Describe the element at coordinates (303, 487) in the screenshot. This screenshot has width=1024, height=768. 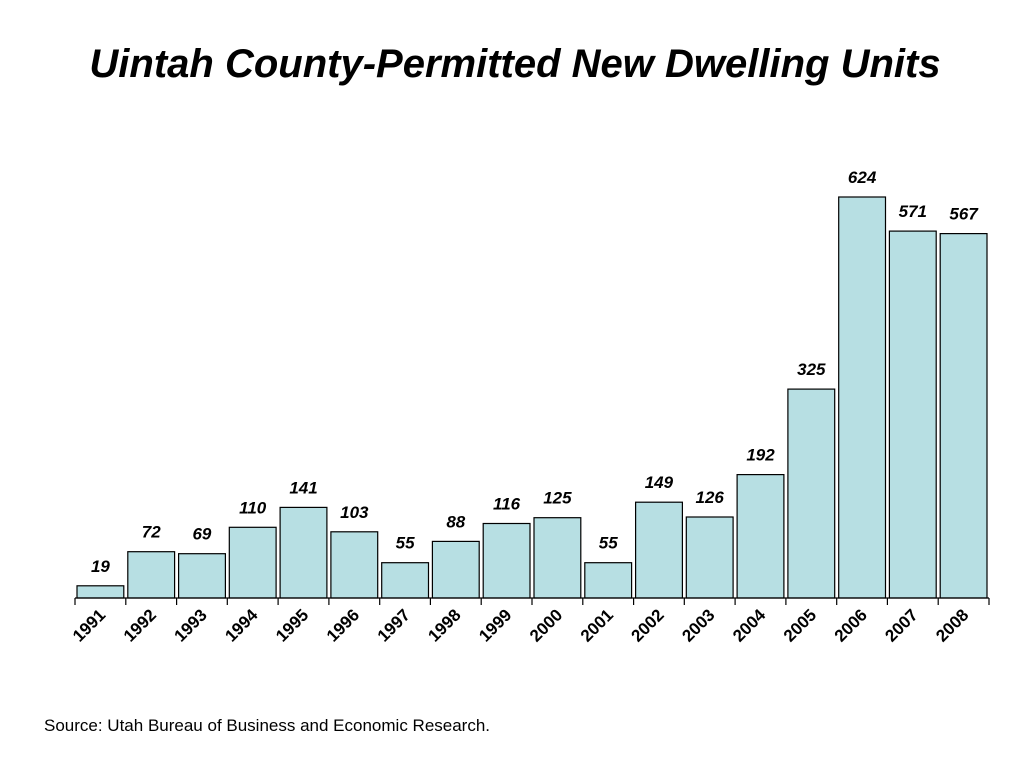
I see `data-label-1995: 141` at that location.